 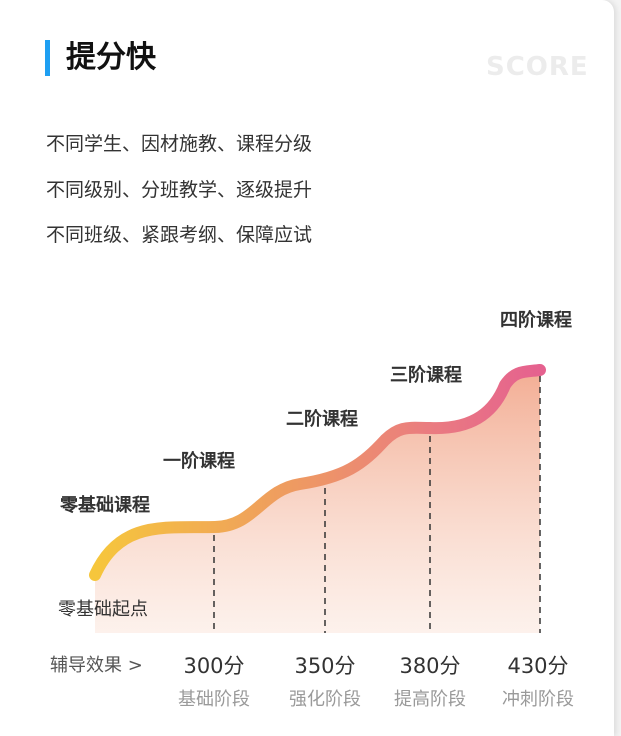 I want to click on section-title: 提分快, so click(x=111, y=57).